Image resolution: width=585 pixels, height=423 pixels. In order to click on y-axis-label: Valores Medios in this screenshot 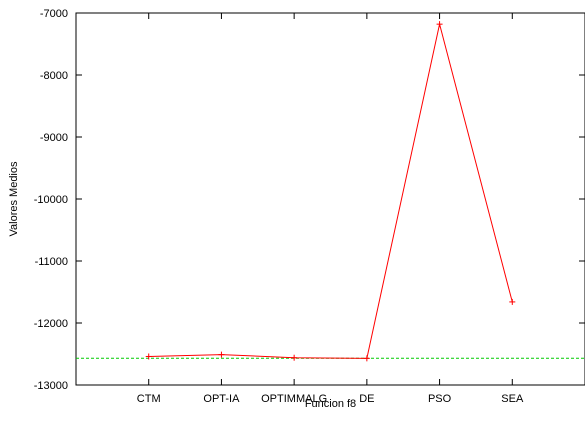, I will do `click(14, 198)`.